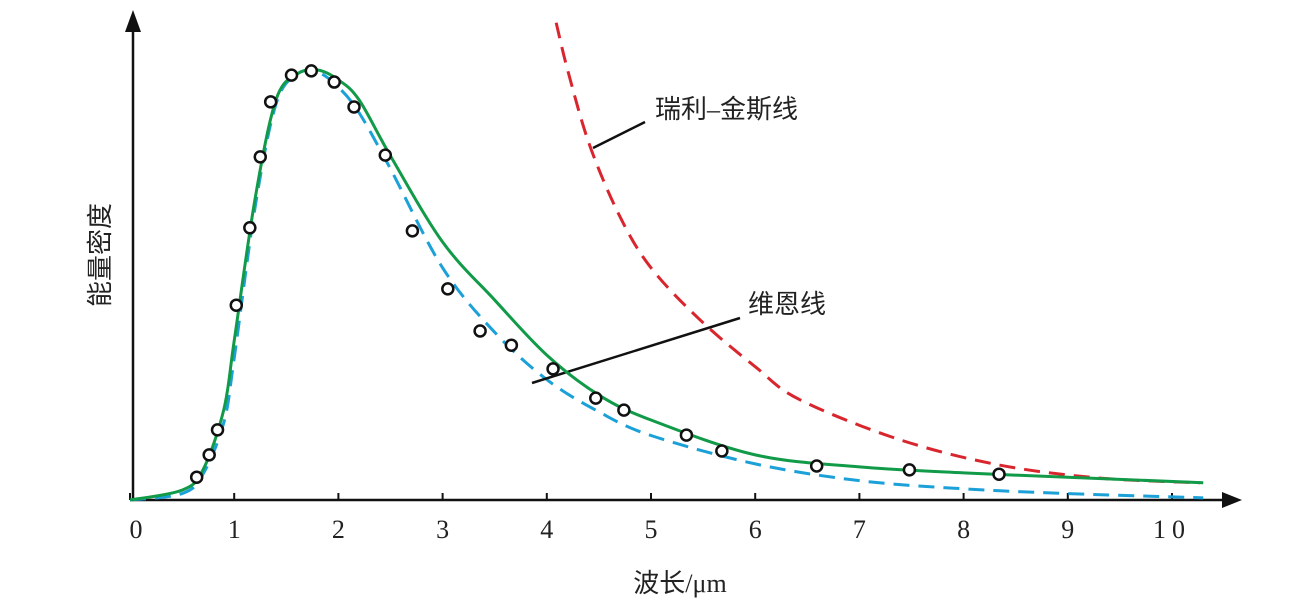 This screenshot has height=611, width=1313. Describe the element at coordinates (651, 529) in the screenshot. I see `x-tick-label: 5` at that location.